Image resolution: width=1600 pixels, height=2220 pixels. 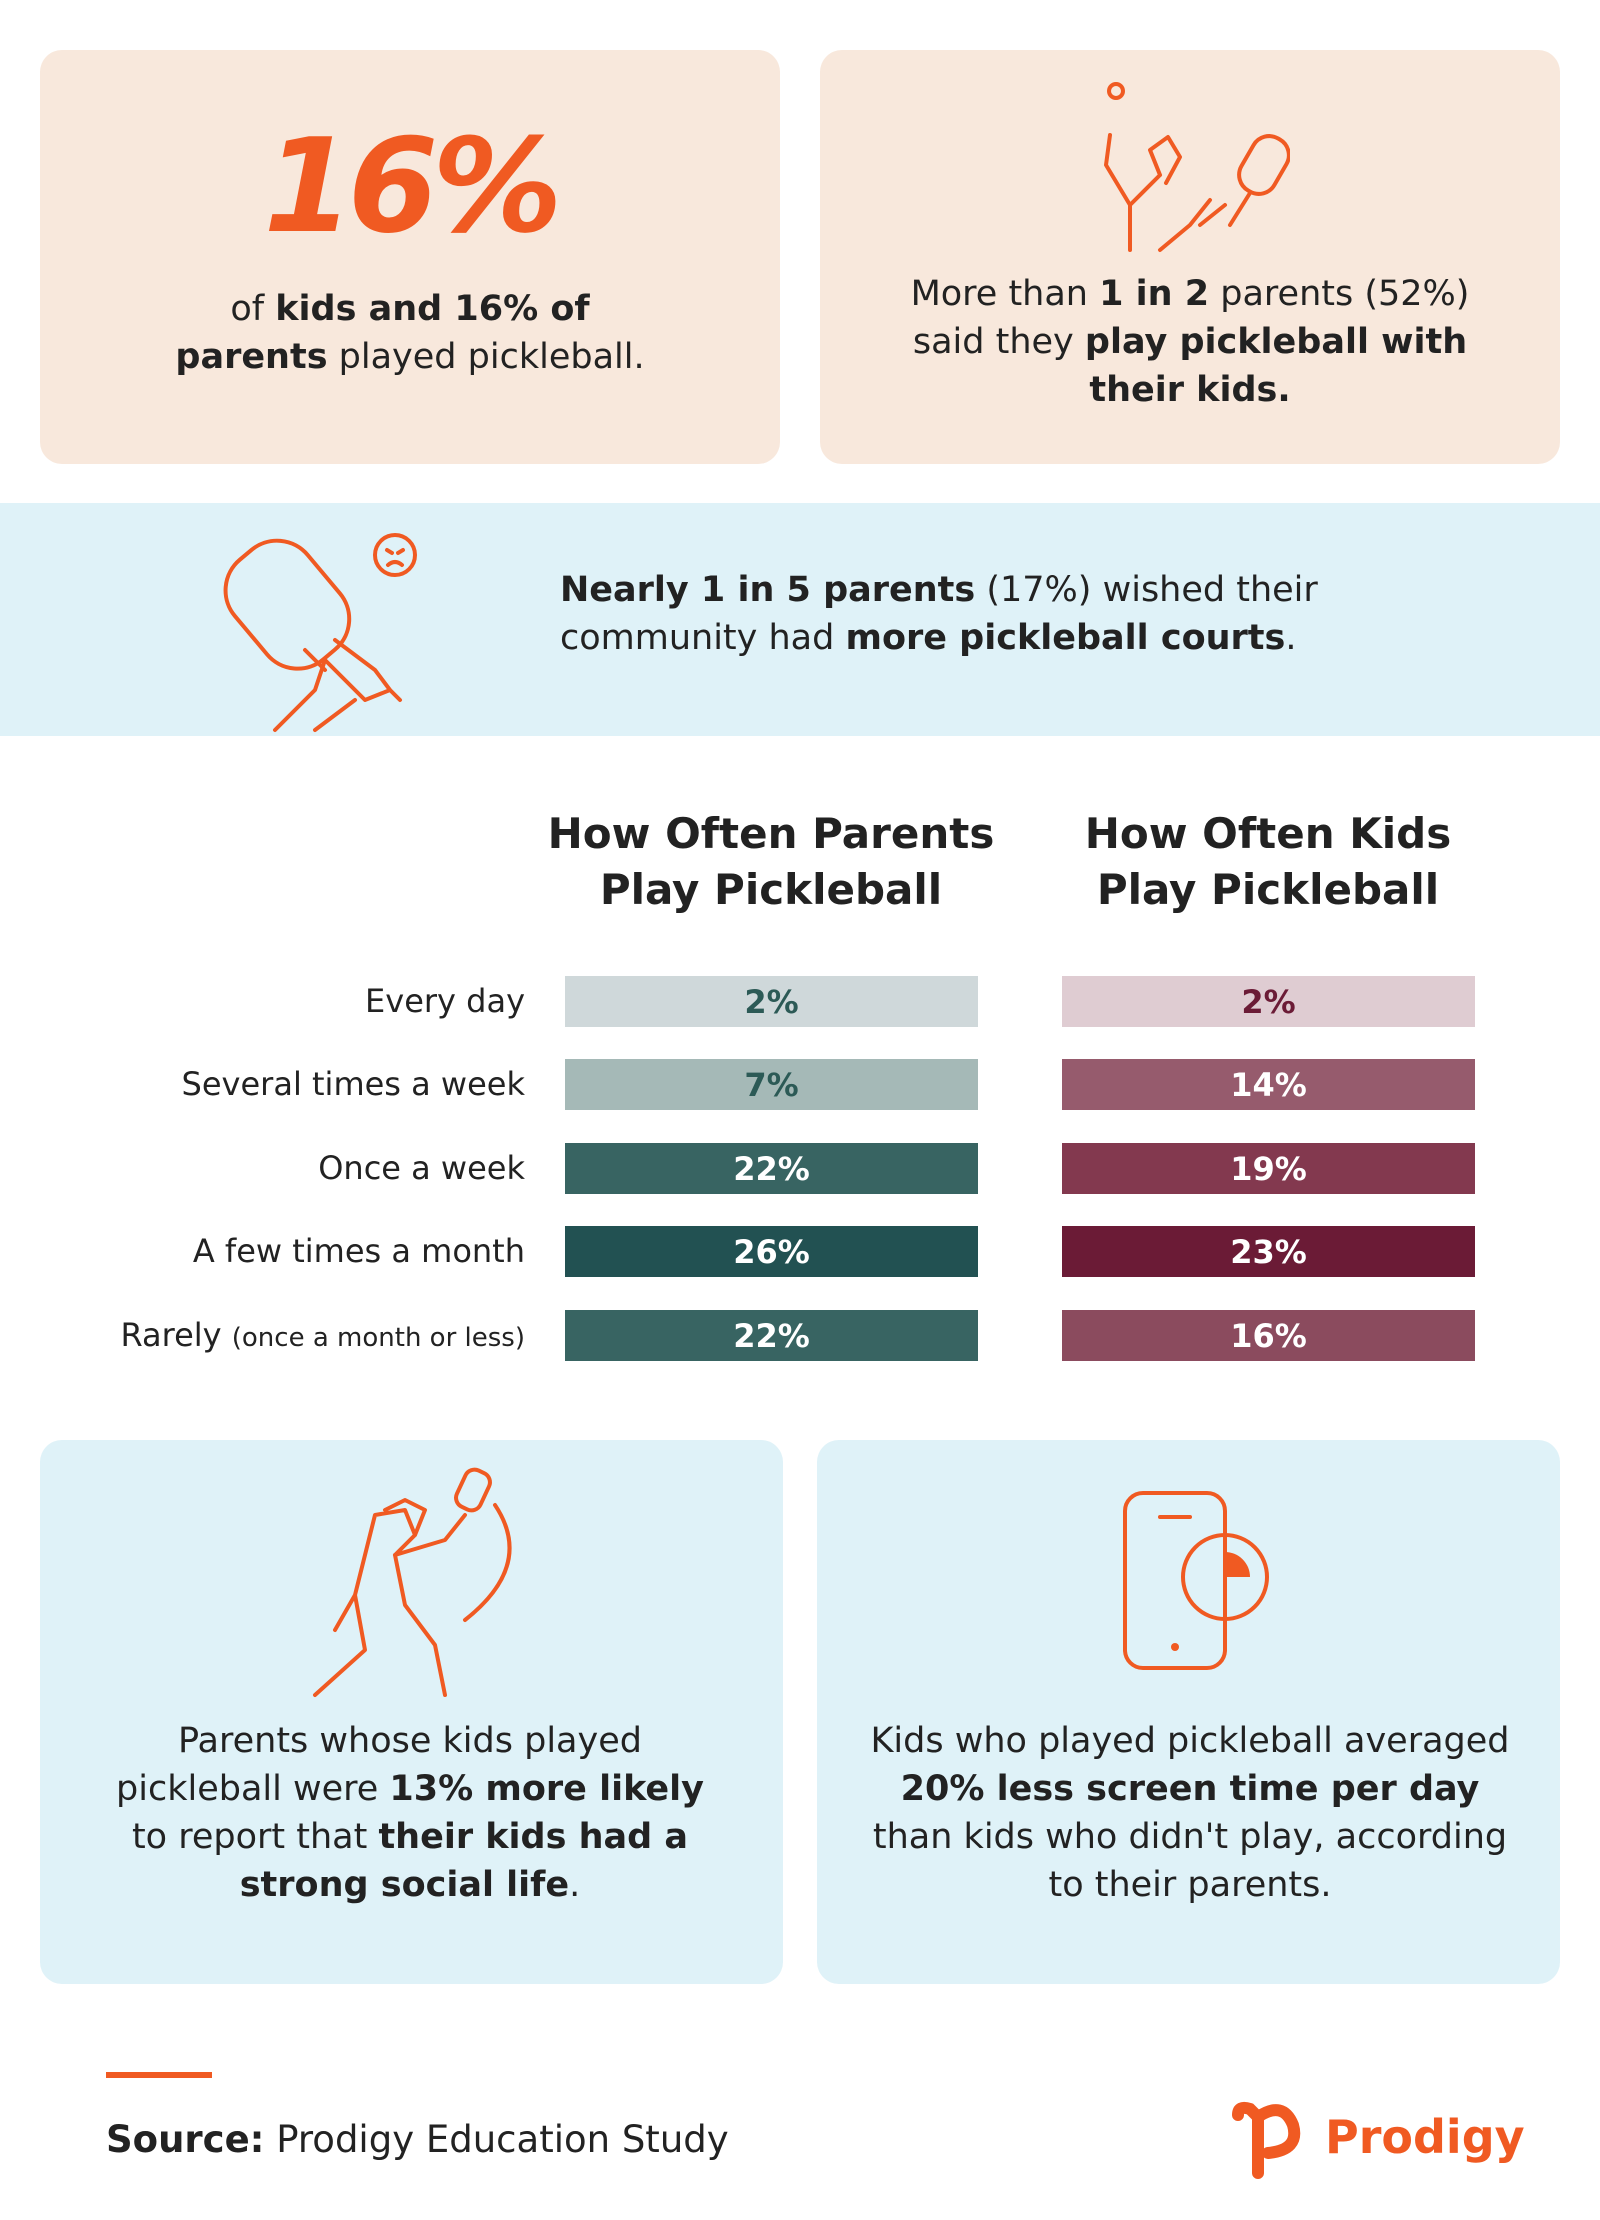 What do you see at coordinates (382, 333) in the screenshot?
I see `bold-text: kids and 16% of parents` at bounding box center [382, 333].